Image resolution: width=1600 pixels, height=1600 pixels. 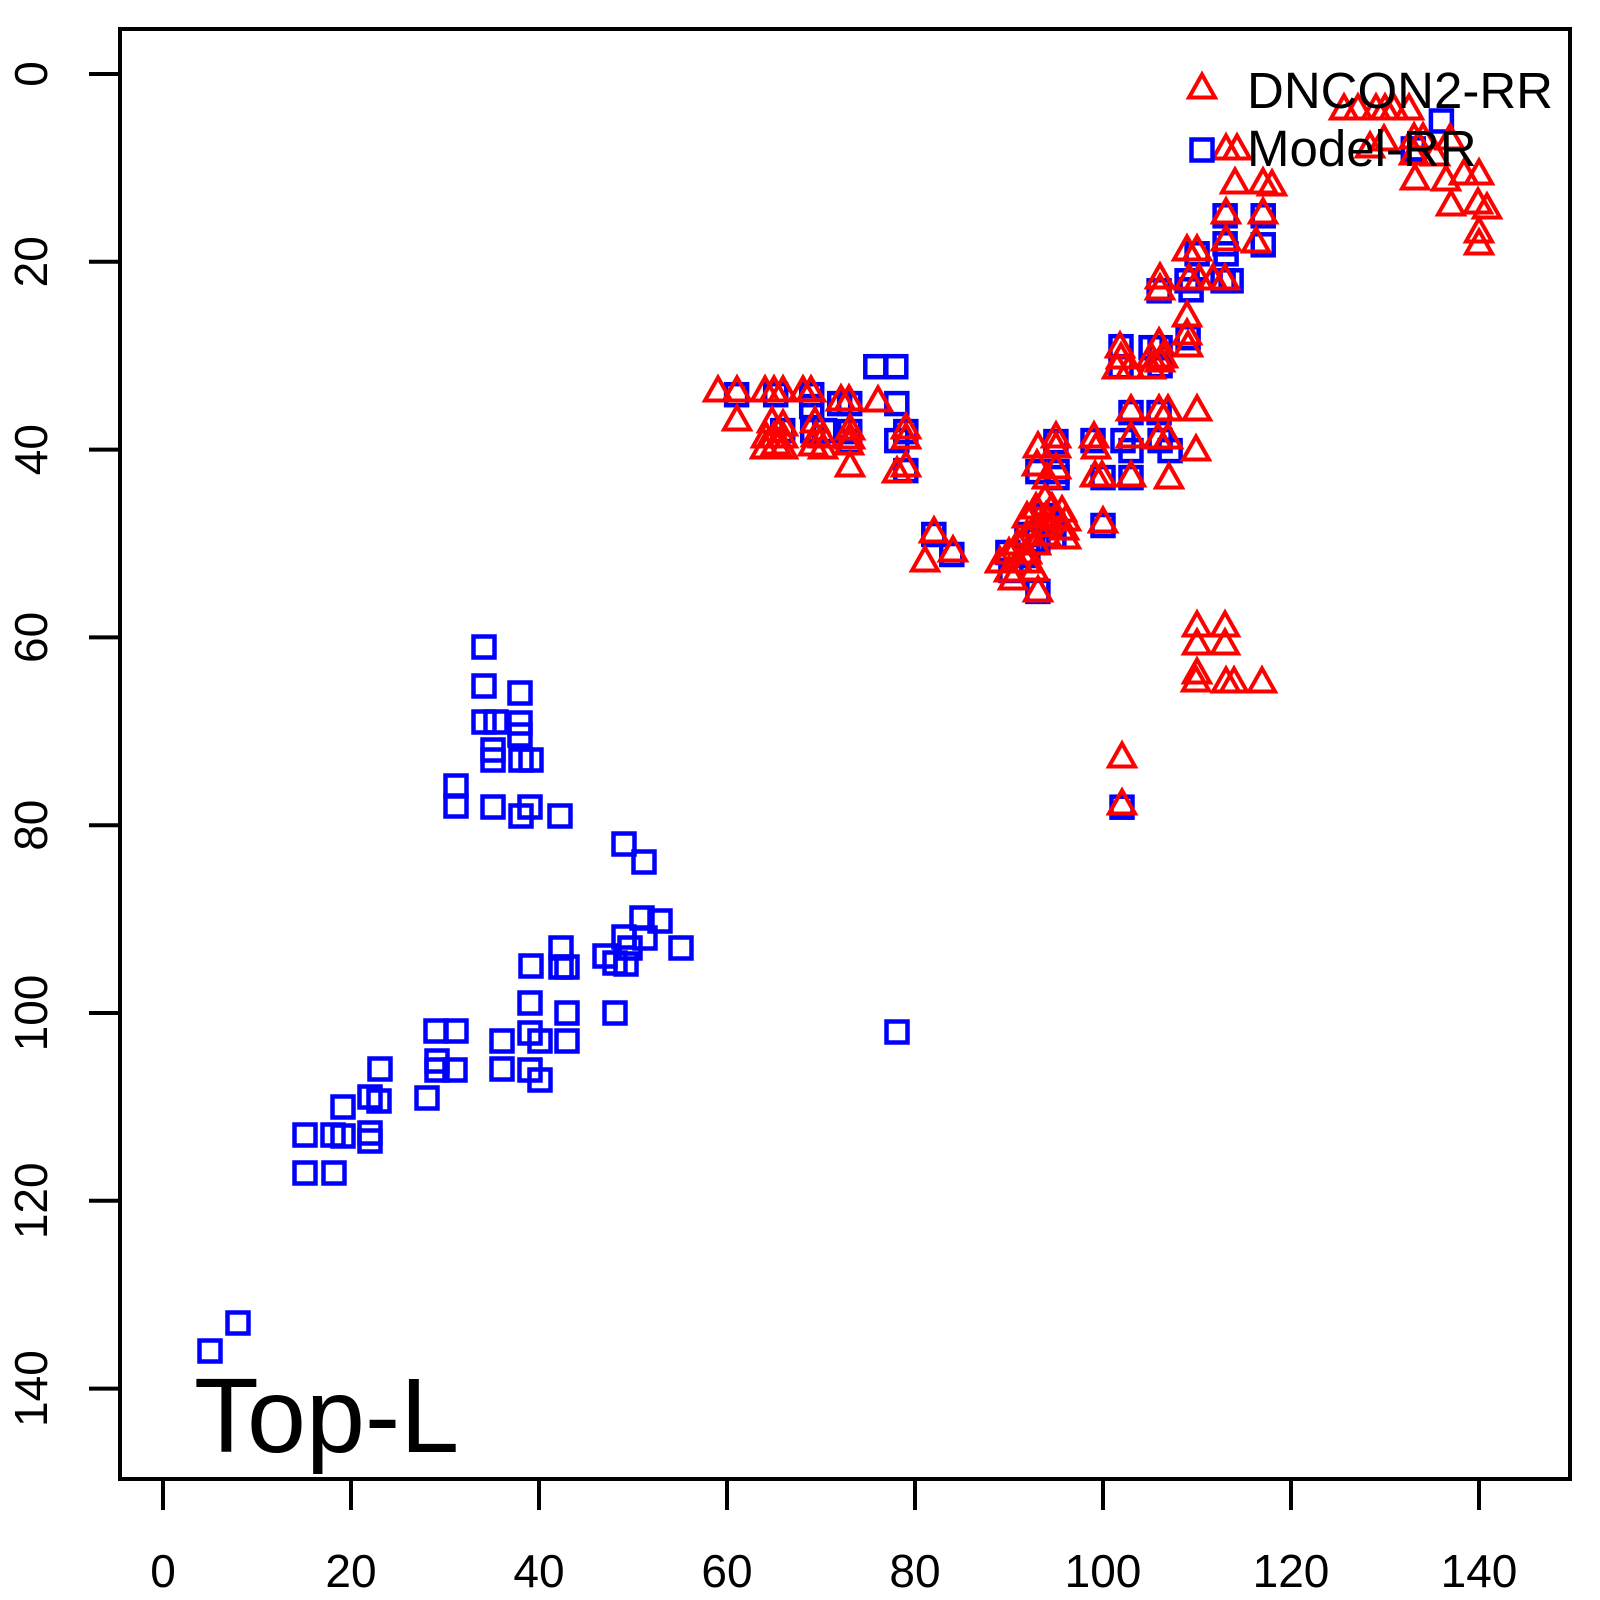 I want to click on svg-text: Top-L, so click(x=326, y=1416).